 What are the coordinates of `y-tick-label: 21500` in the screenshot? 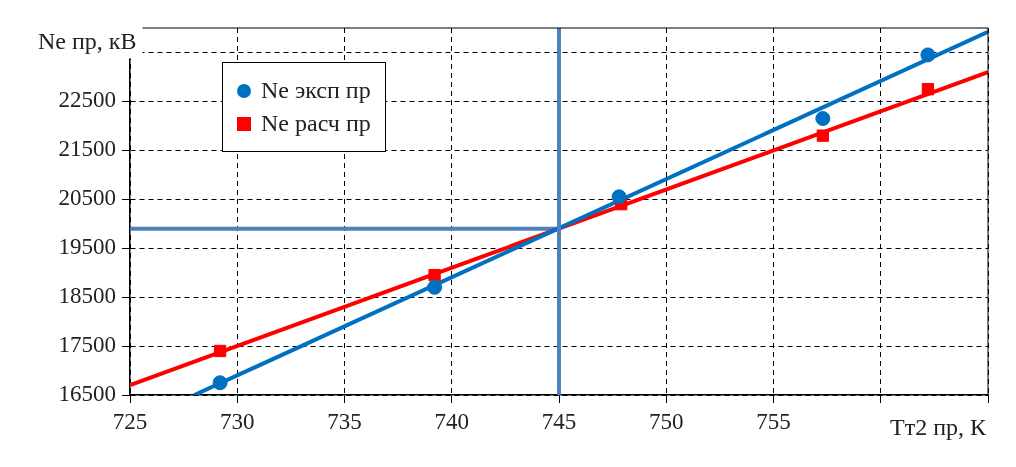 It's located at (87, 149).